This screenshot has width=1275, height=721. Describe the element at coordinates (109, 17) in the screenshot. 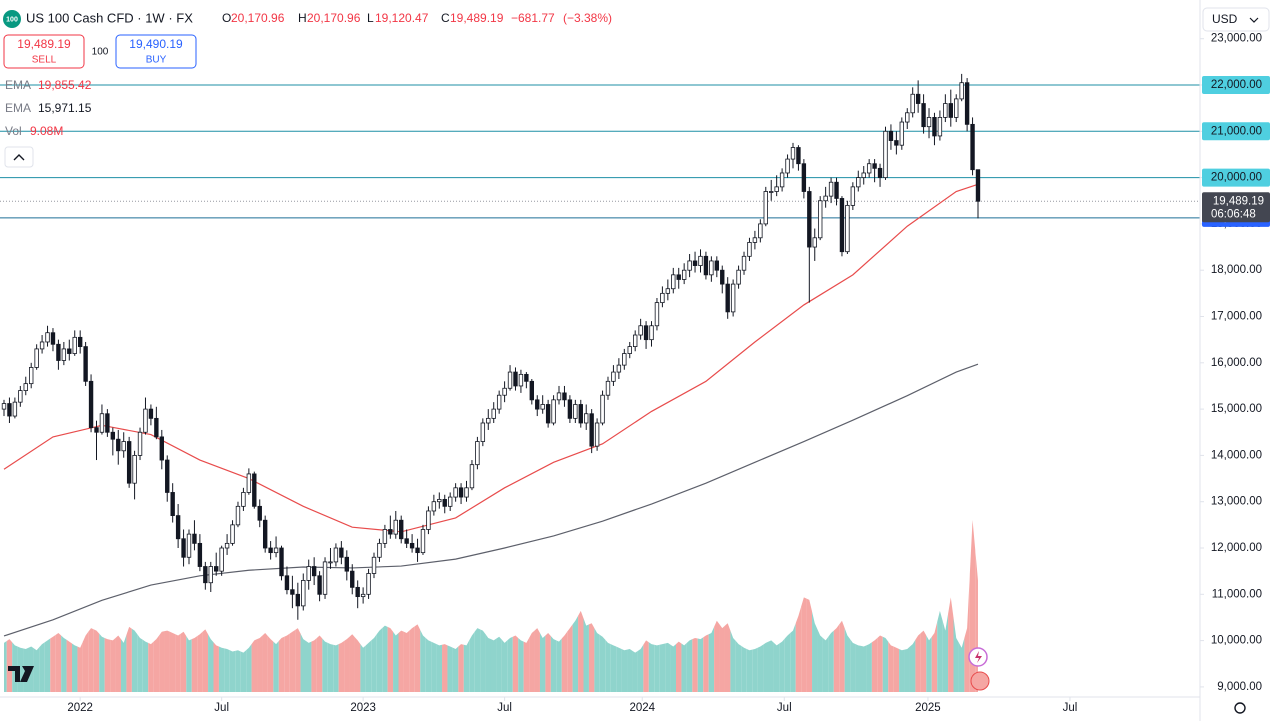

I see `symbol-title: US 100 Cash CFD · 1W · FX` at that location.